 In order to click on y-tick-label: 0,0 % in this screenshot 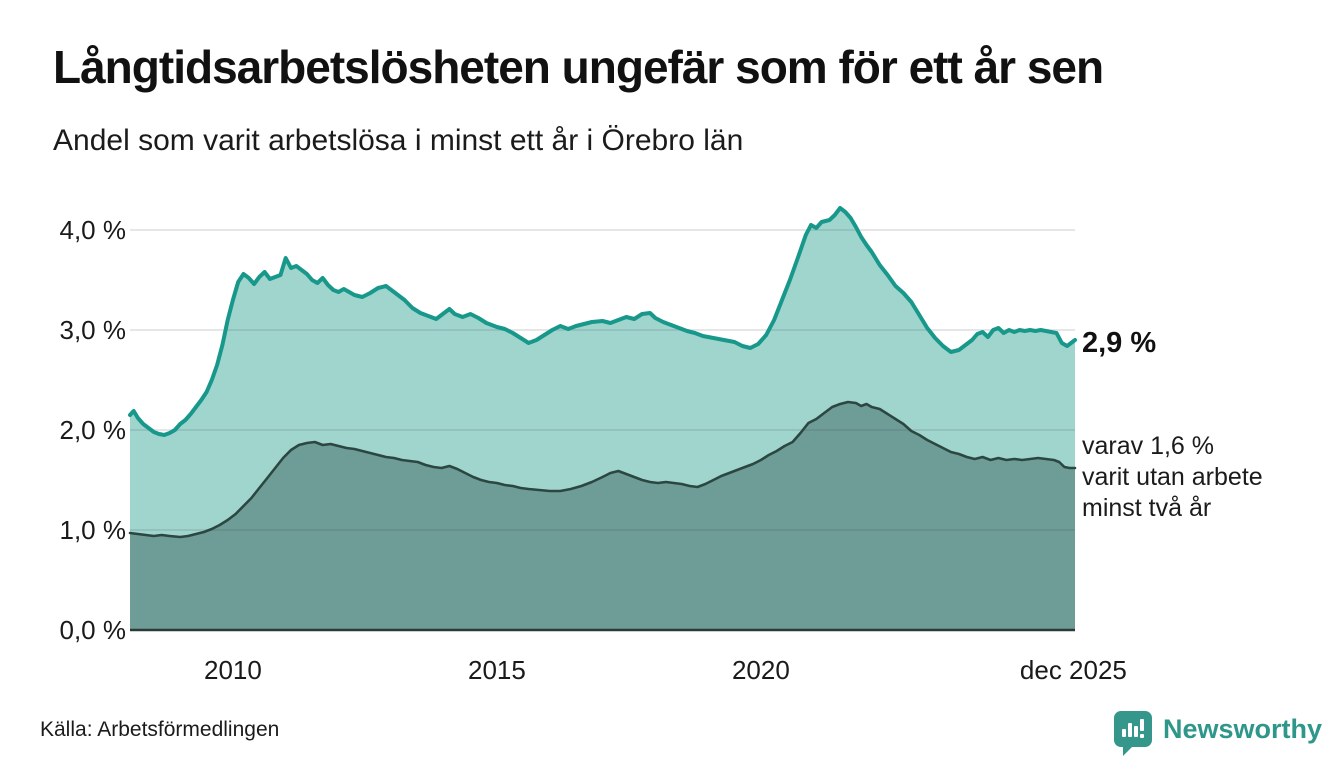, I will do `click(93, 630)`.